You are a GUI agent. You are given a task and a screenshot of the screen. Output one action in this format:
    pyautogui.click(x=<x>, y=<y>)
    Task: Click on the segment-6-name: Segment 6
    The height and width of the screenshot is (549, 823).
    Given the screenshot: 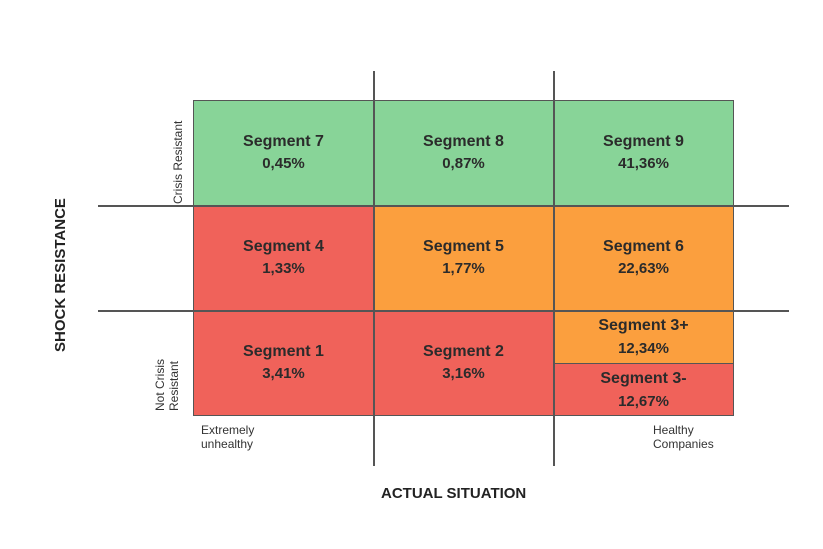 What is the action you would take?
    pyautogui.click(x=643, y=246)
    